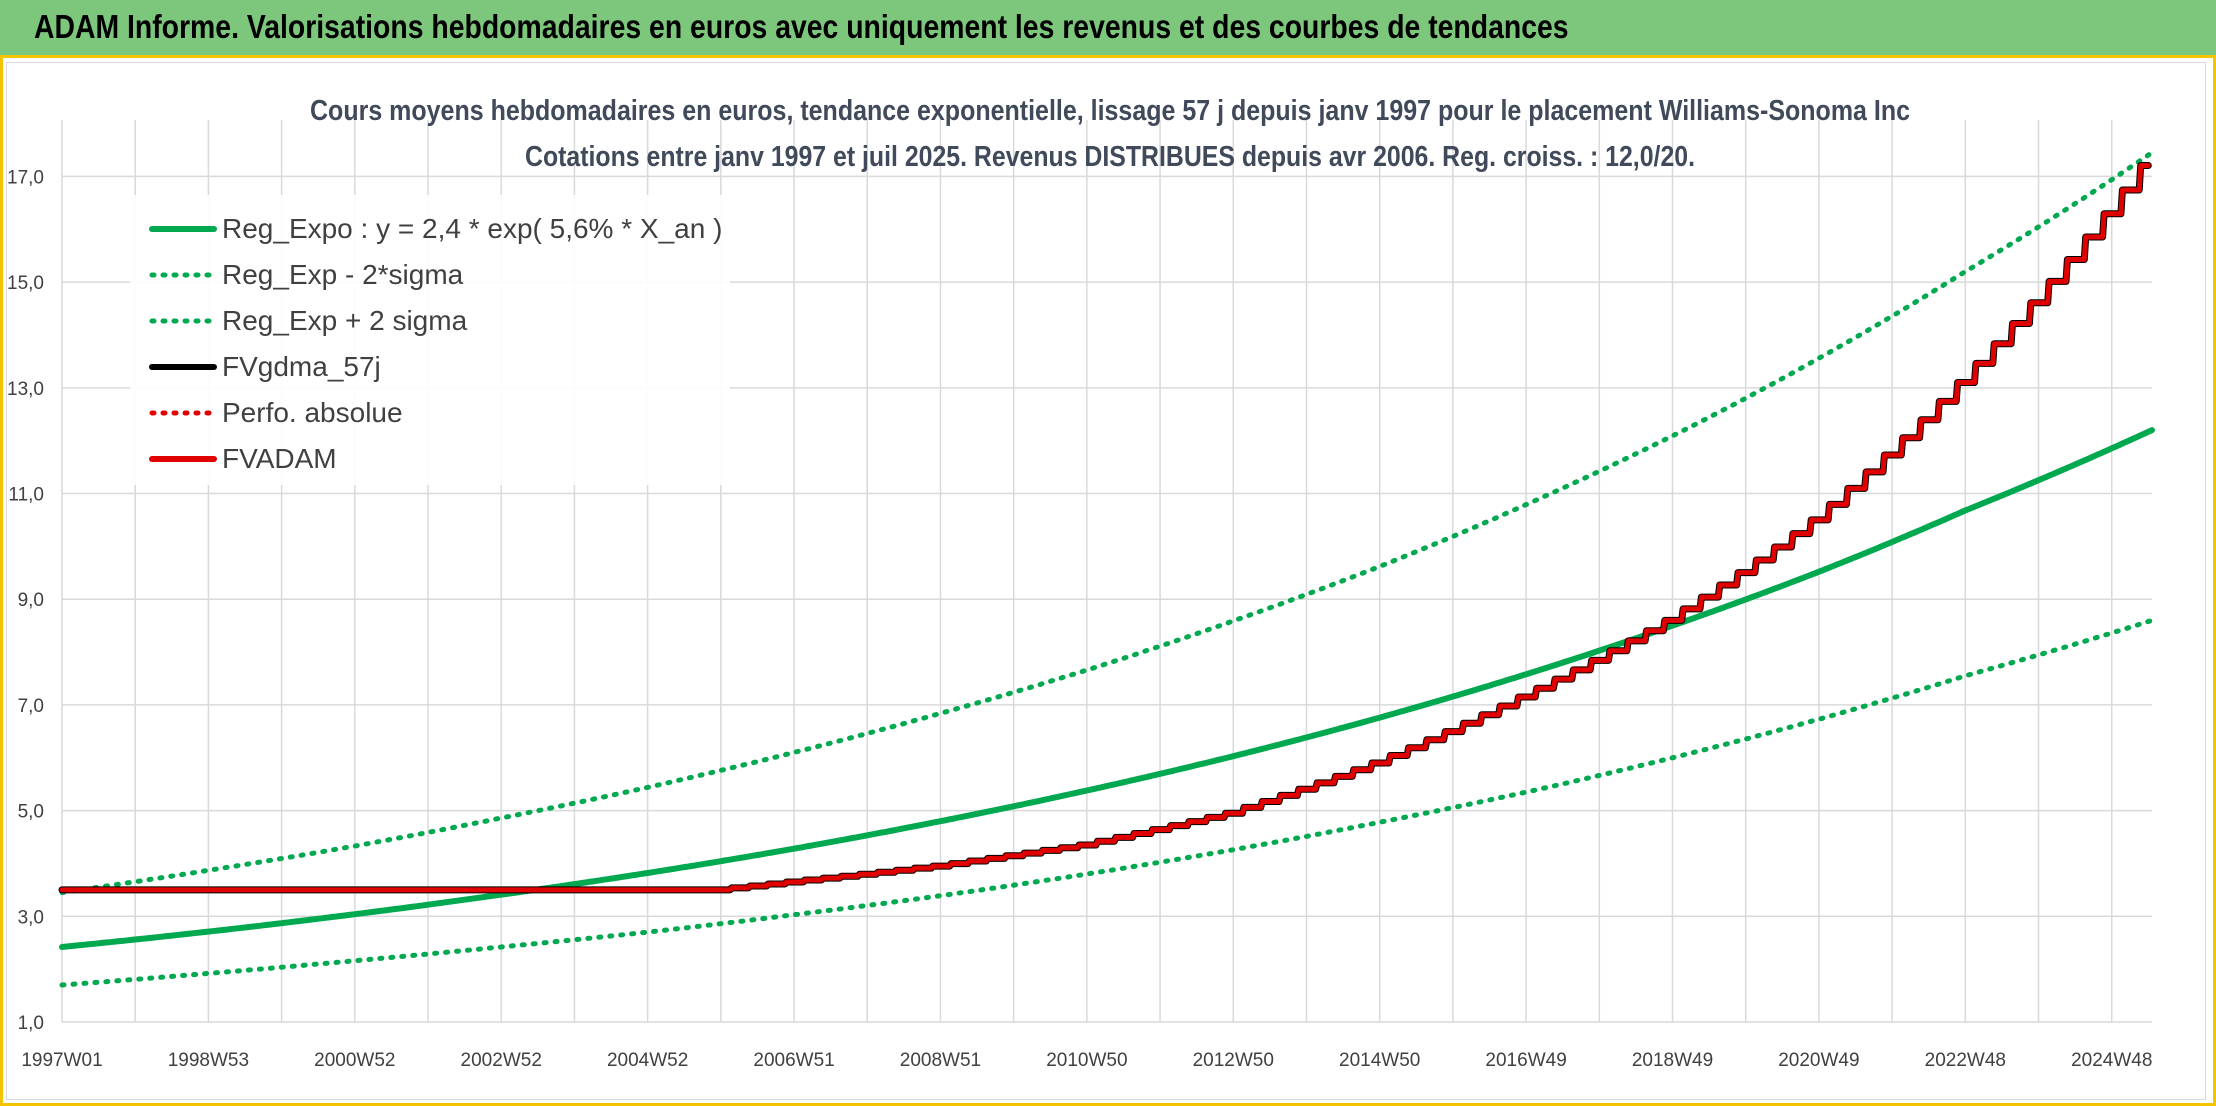  I want to click on x-tick-label: 2018W49, so click(1672, 1060).